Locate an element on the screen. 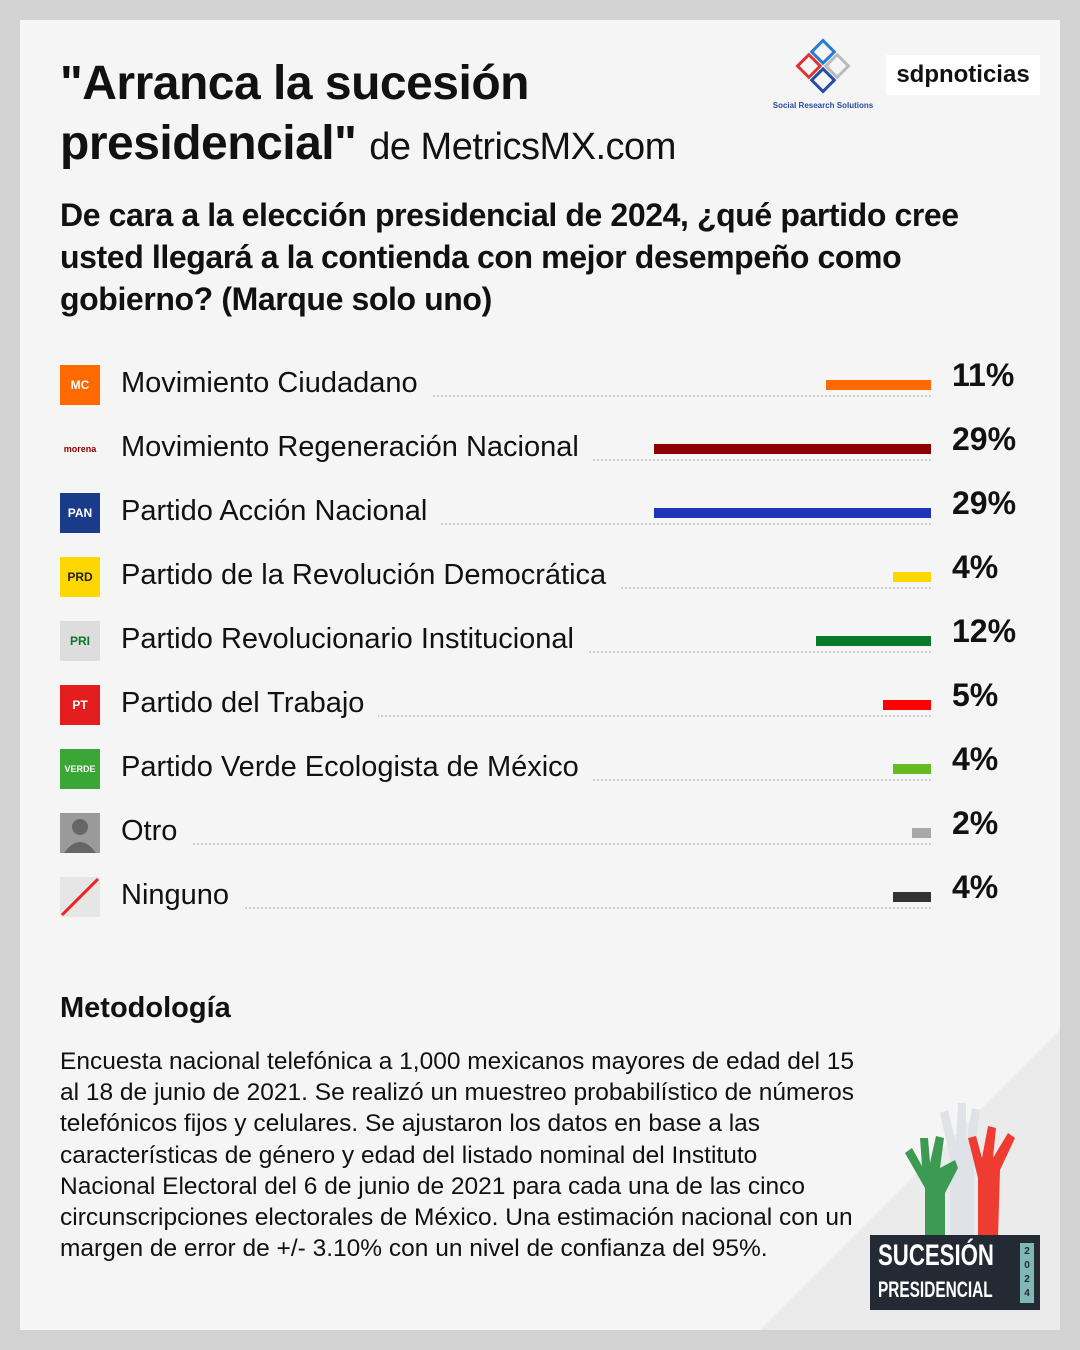 The width and height of the screenshot is (1080, 1350). sdpnoticias-logo: sdpnoticias is located at coordinates (963, 75).